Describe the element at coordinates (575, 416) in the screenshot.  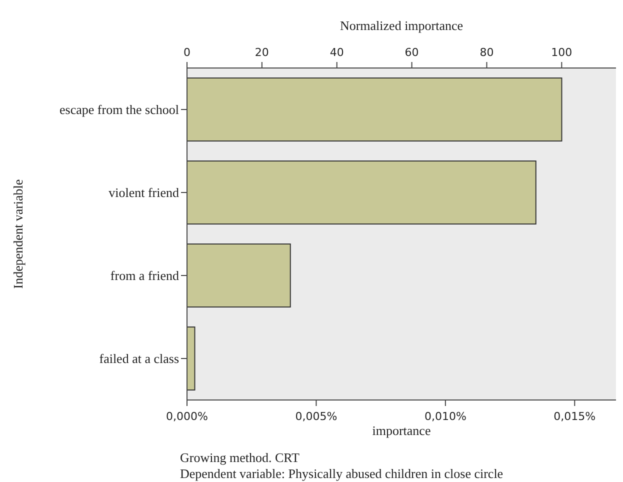
I see `x-tick-label: 0,015%` at that location.